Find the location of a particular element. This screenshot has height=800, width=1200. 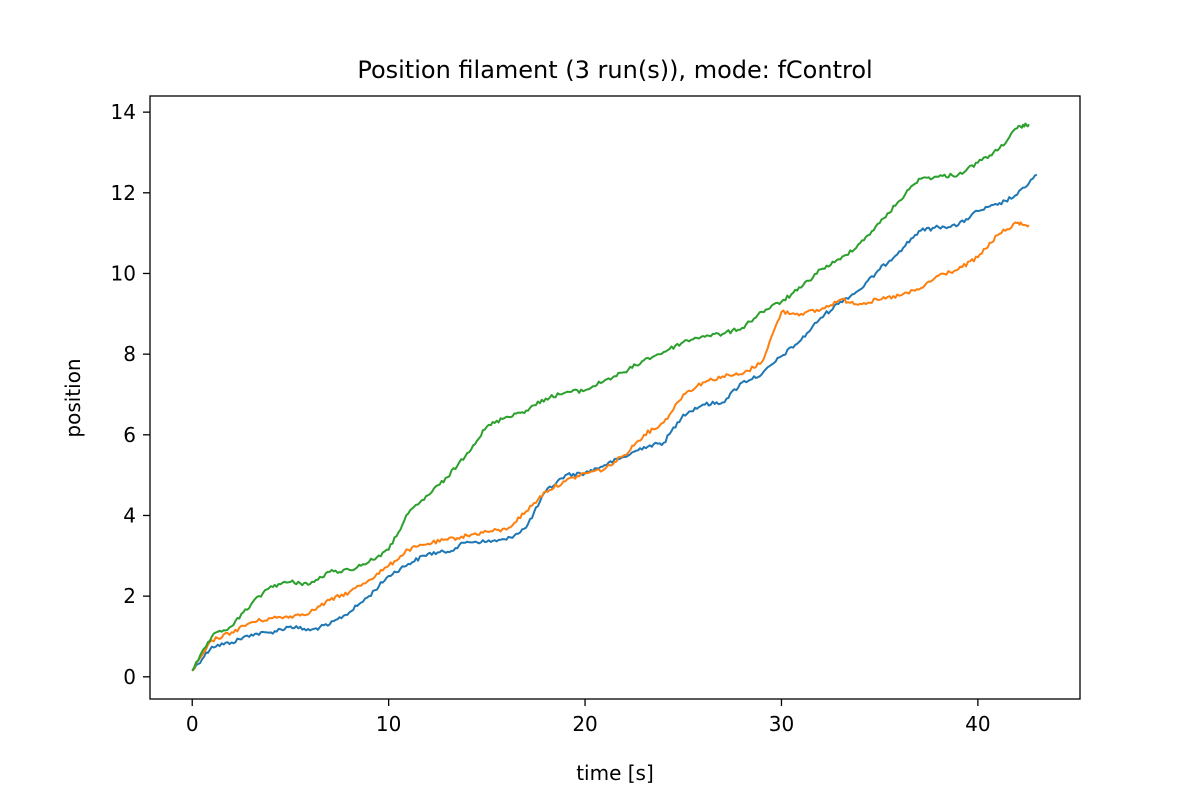

x-tick-label: 20 is located at coordinates (584, 724).